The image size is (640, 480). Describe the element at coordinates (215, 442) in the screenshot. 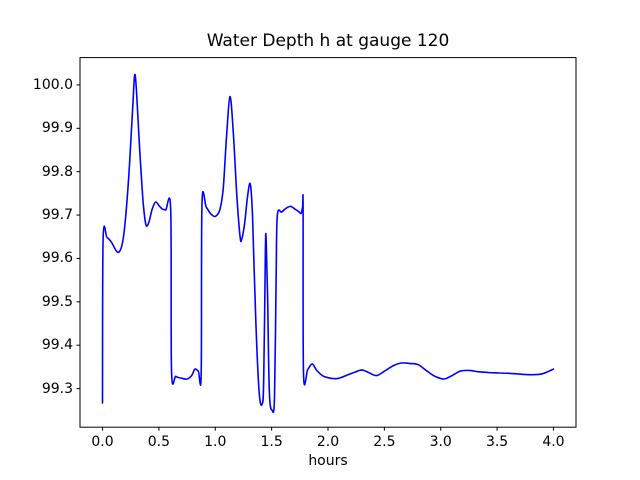

I see `x-tick-label: 1.0` at that location.